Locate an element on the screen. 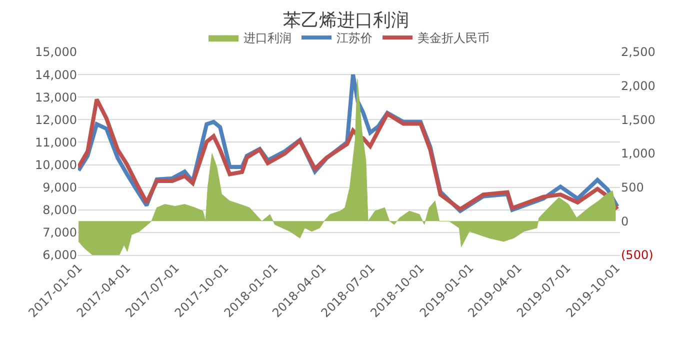 This screenshot has height=337, width=692. y2-tick-label: 500 is located at coordinates (632, 187).